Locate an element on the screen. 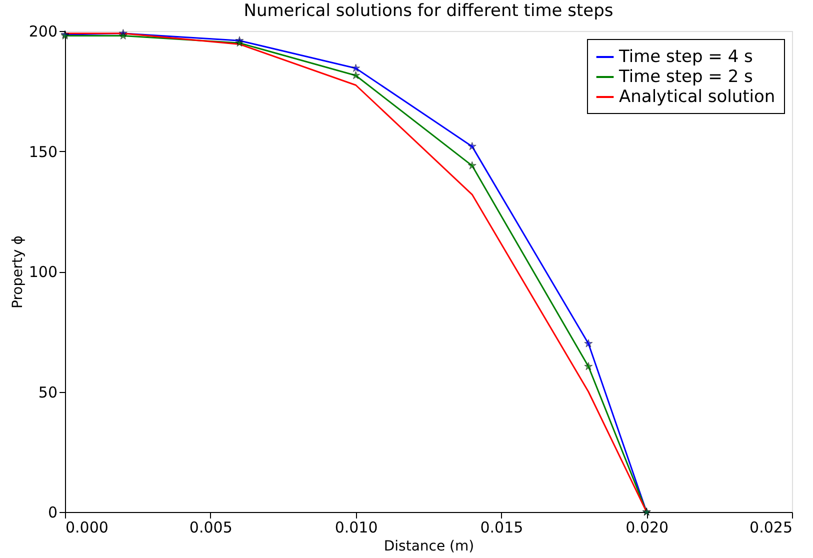  legend-label: Analytical solution is located at coordinates (697, 97).